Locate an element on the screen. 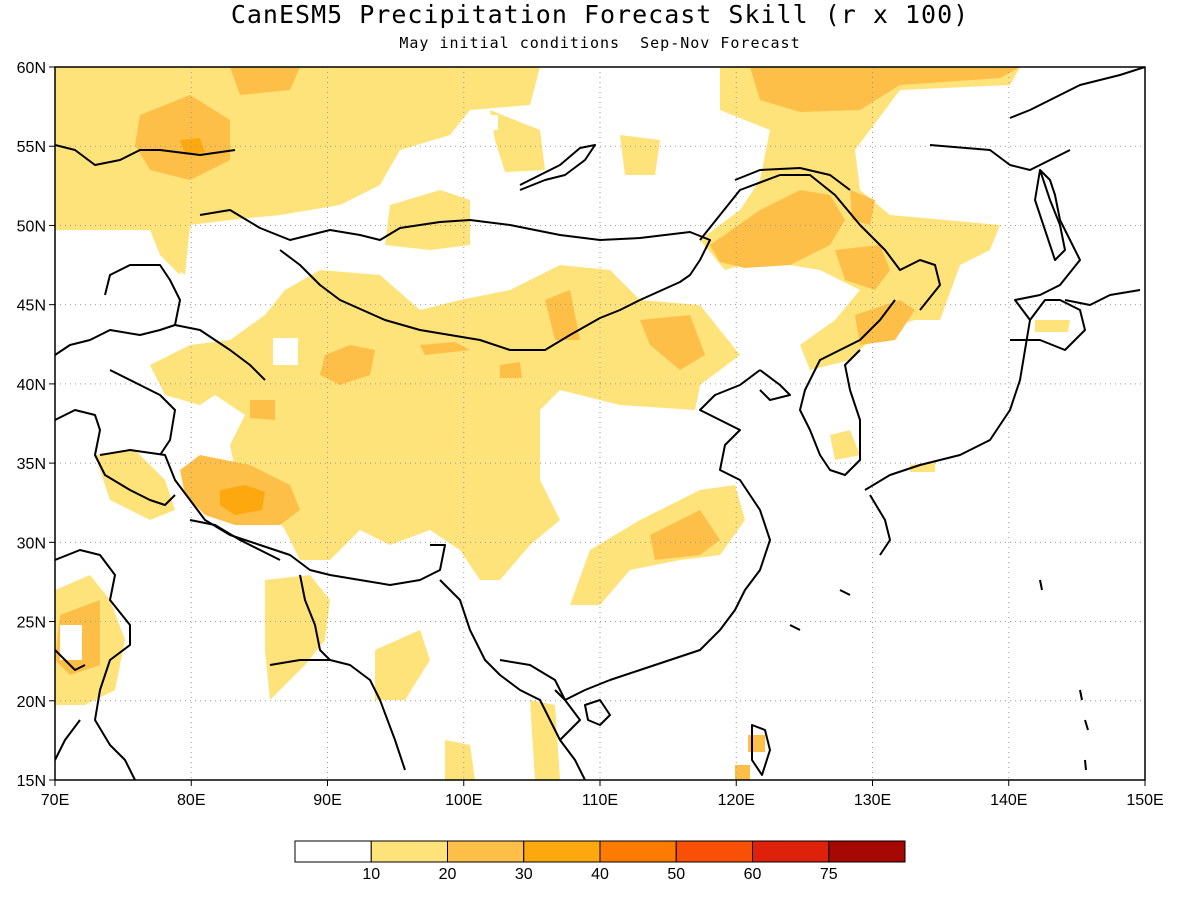 The height and width of the screenshot is (900, 1200). shade-korea is located at coordinates (845, 445).